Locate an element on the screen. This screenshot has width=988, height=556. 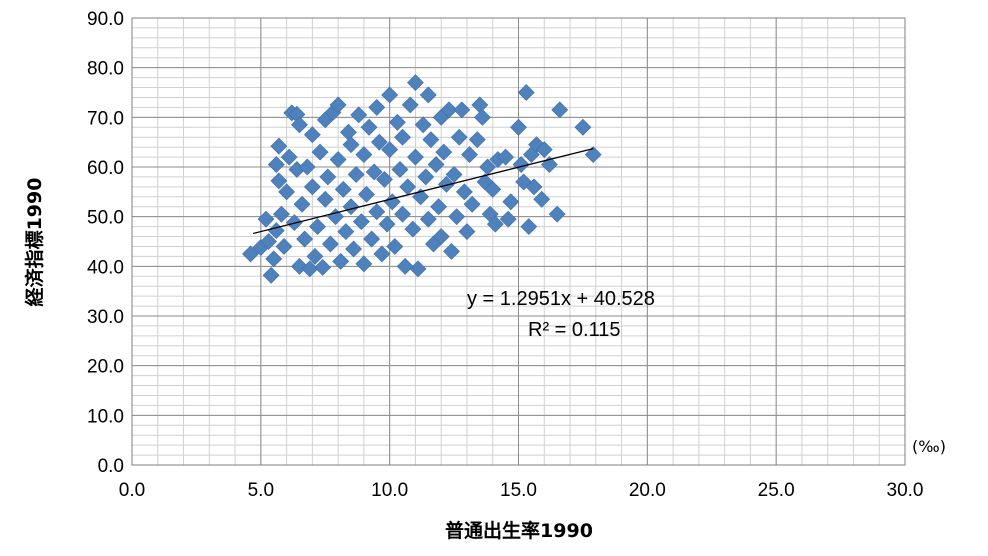
y-tick-label: 30.0 is located at coordinates (105, 317).